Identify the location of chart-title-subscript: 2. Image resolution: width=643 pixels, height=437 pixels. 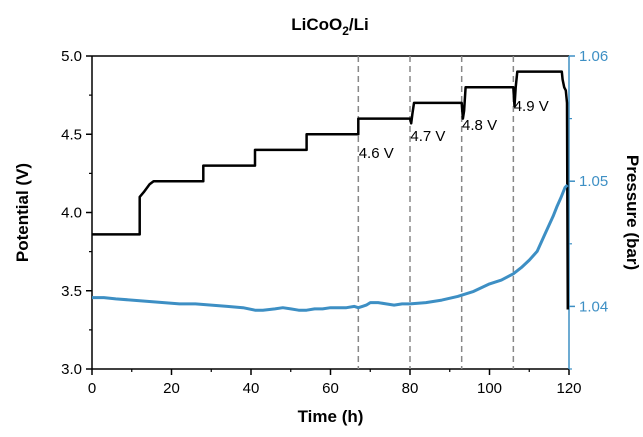
(345, 31).